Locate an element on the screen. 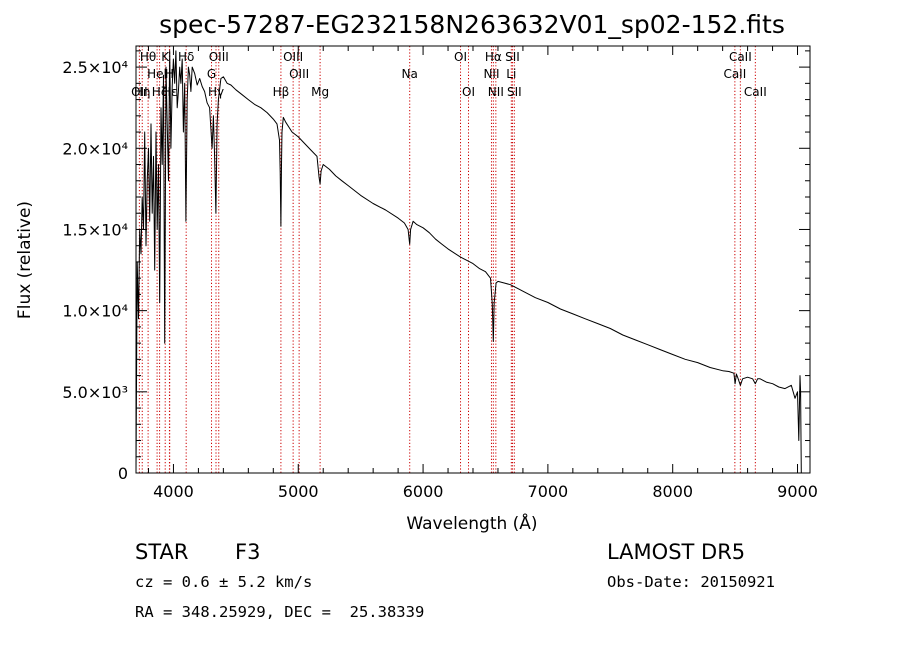  line-marker-label: HeI is located at coordinates (157, 74).